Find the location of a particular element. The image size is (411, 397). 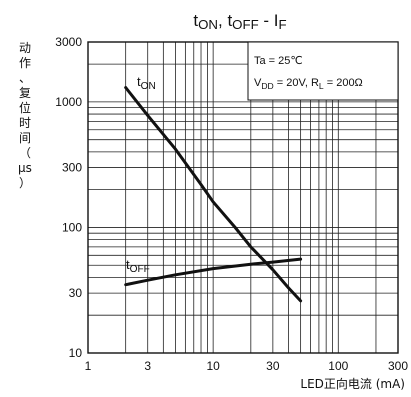

series-line-off is located at coordinates (213, 272).